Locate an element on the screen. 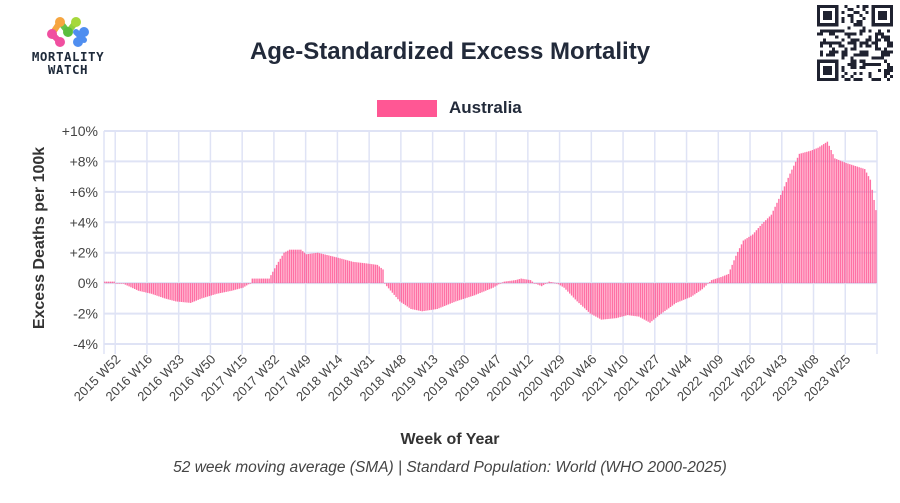 Image resolution: width=900 pixels, height=503 pixels. legend-label-australia: Australia is located at coordinates (485, 107).